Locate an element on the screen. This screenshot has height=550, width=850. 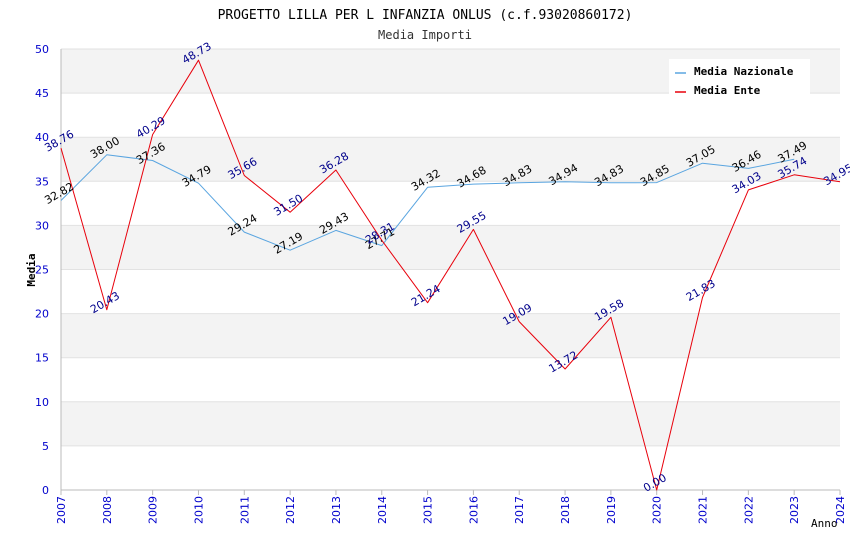
y-tick-label: 0 is located at coordinates (45, 490).